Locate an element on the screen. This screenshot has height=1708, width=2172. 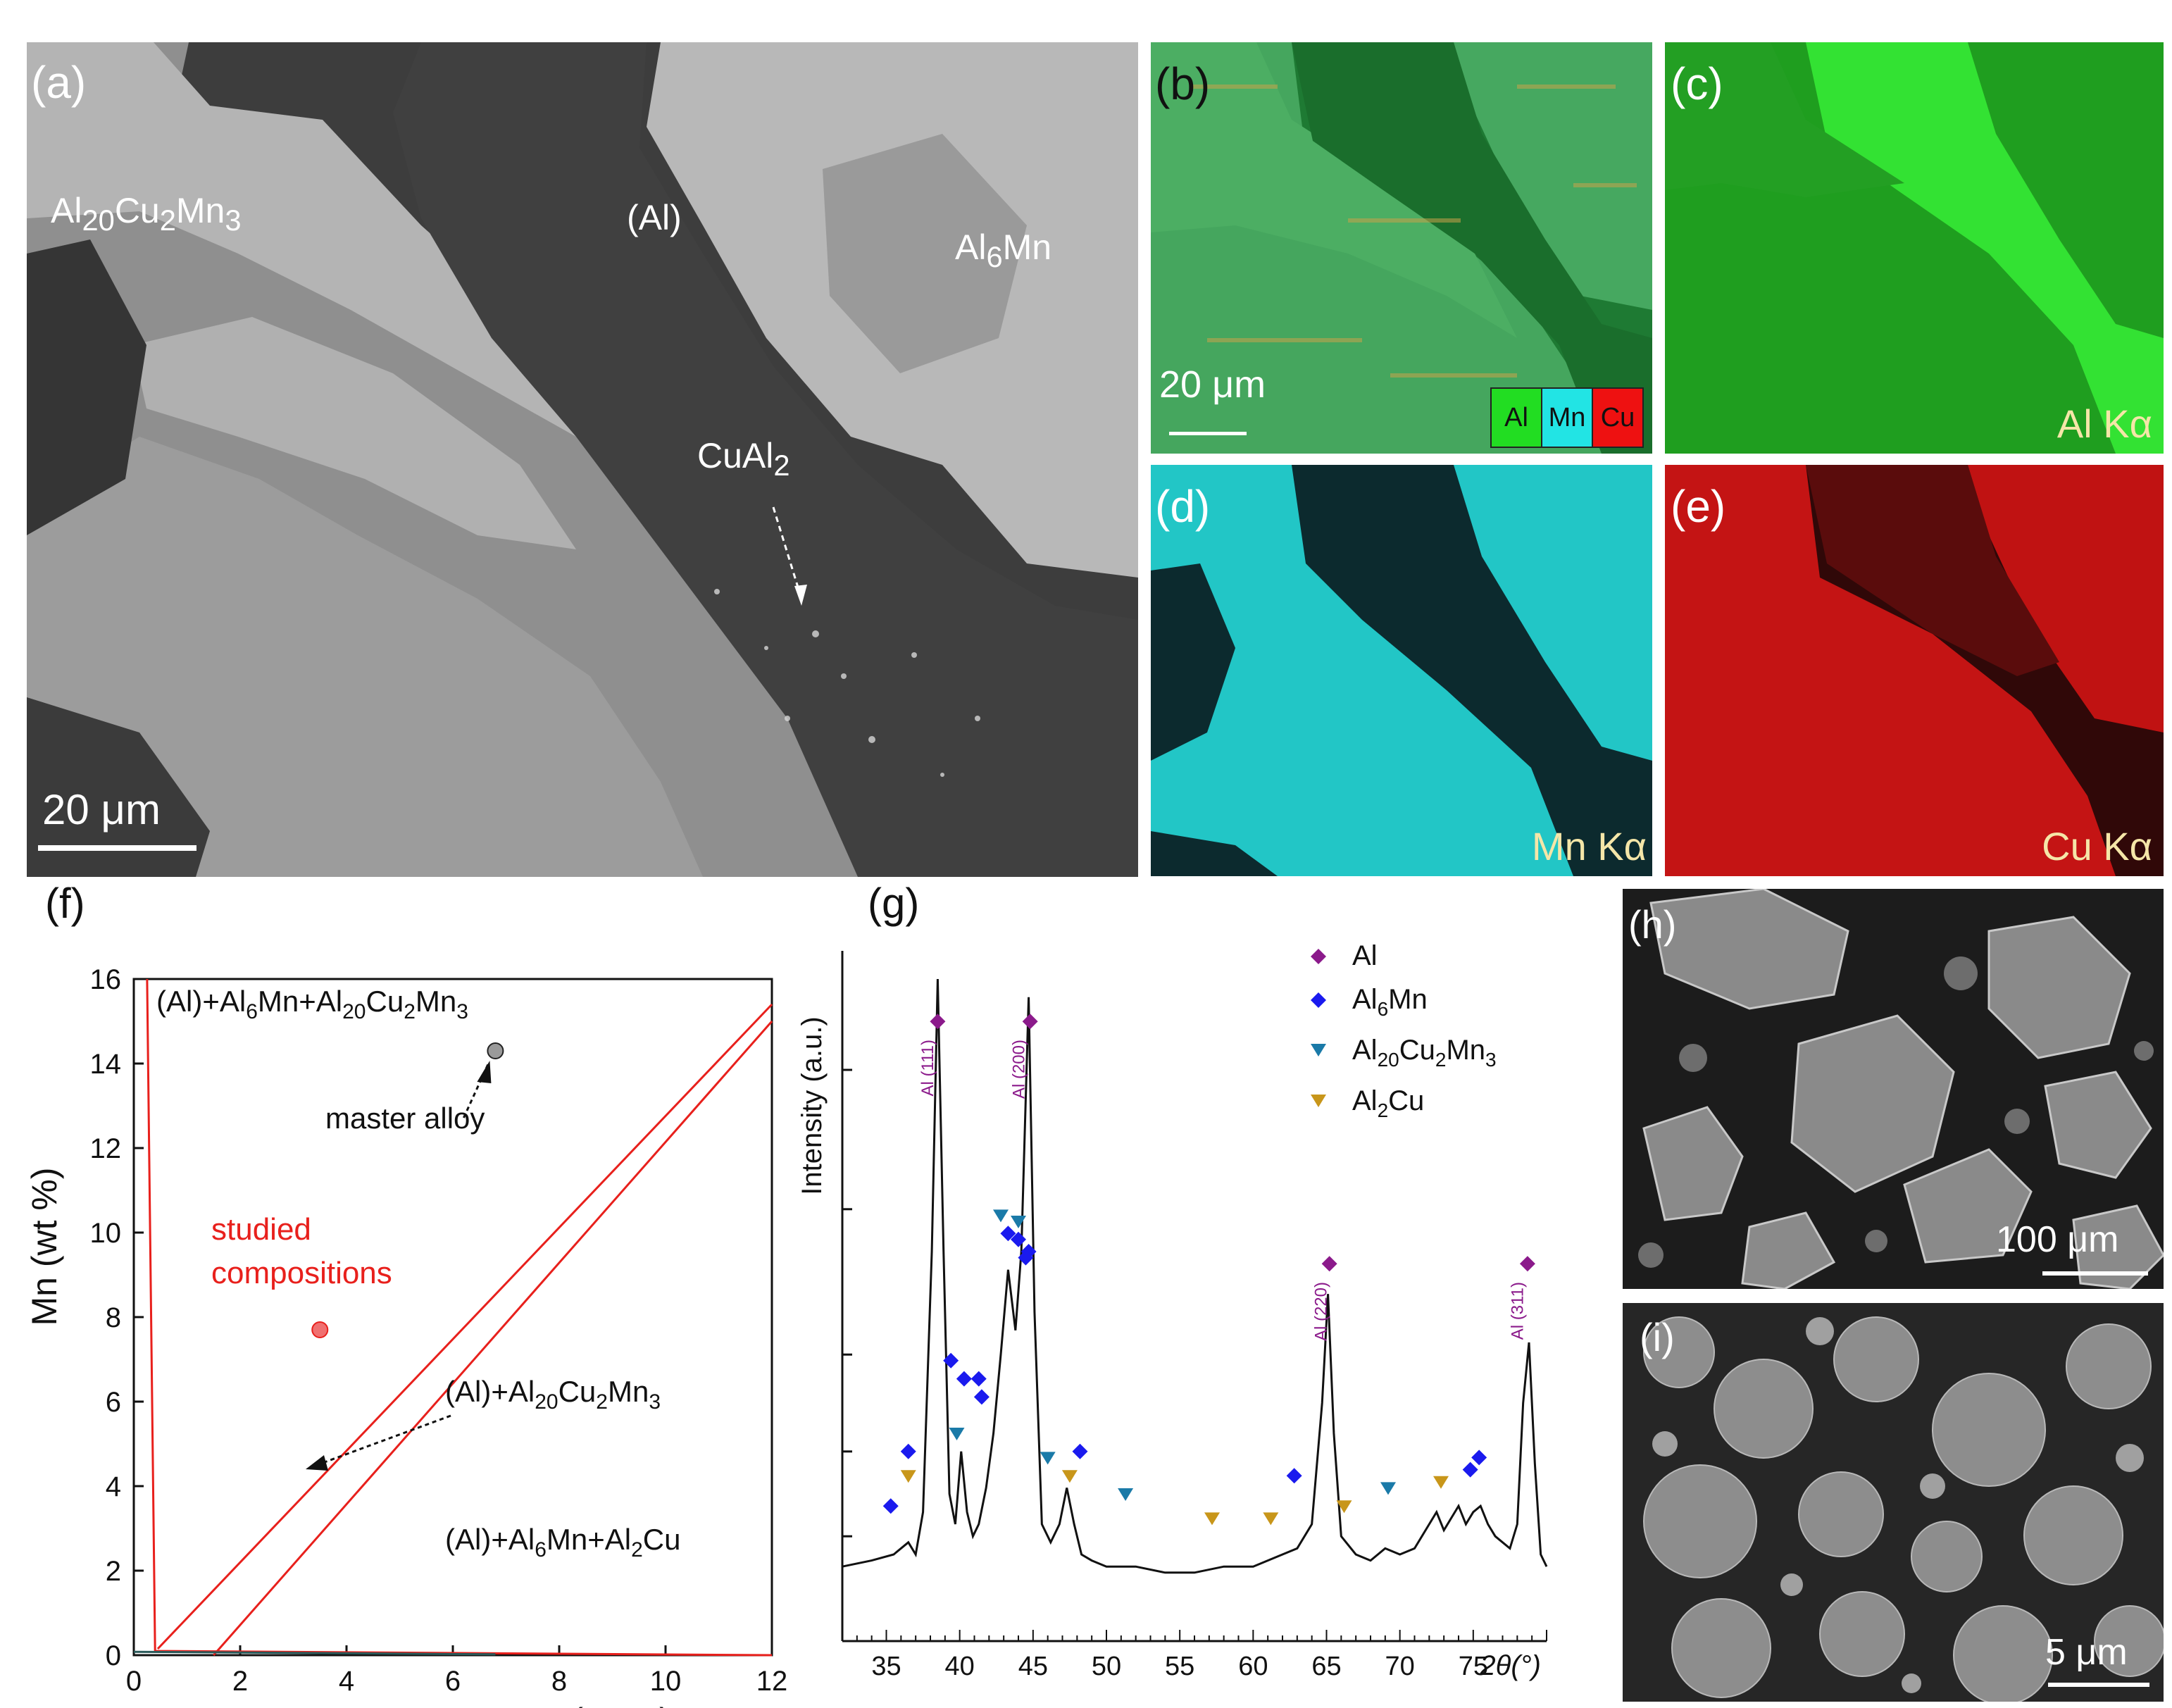
f-region-arrowhead is located at coordinates (317, 1463).